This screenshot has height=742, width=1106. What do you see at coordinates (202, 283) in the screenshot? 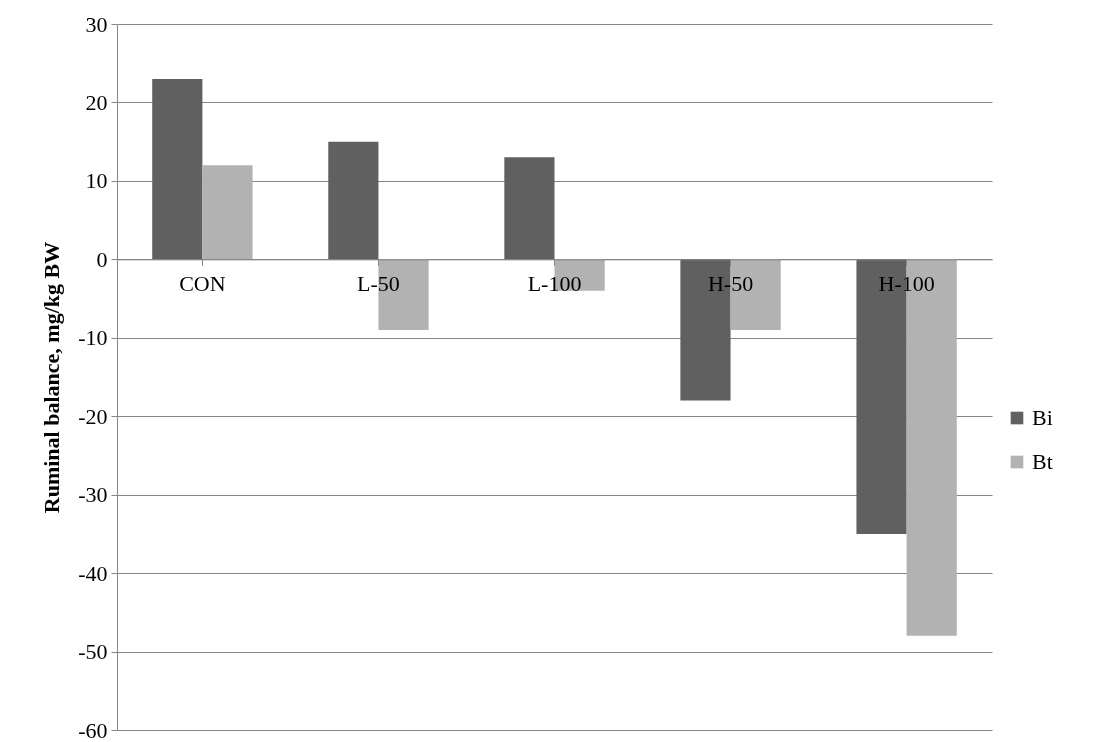
I see `x-tick-label: CON` at bounding box center [202, 283].